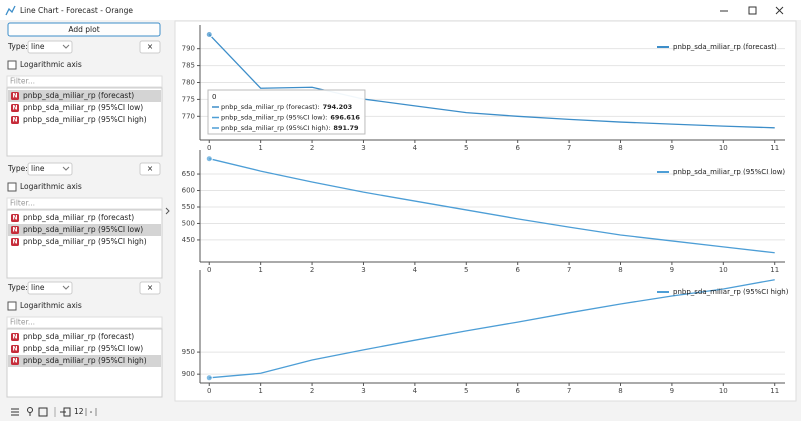  Describe the element at coordinates (30, 412) in the screenshot. I see `help-icon` at that location.